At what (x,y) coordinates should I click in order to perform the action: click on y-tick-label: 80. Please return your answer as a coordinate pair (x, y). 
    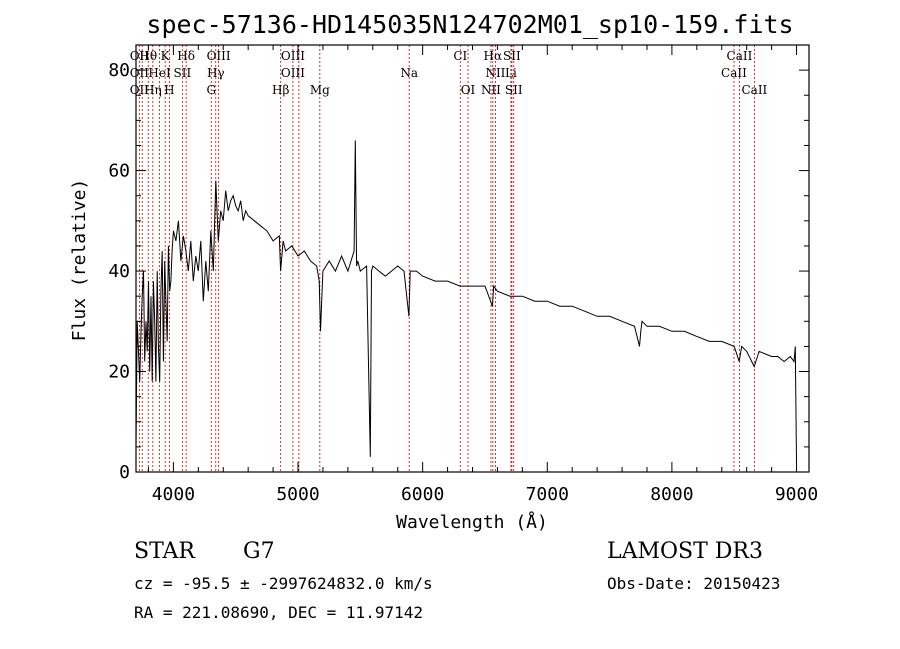
    Looking at the image, I should click on (119, 70).